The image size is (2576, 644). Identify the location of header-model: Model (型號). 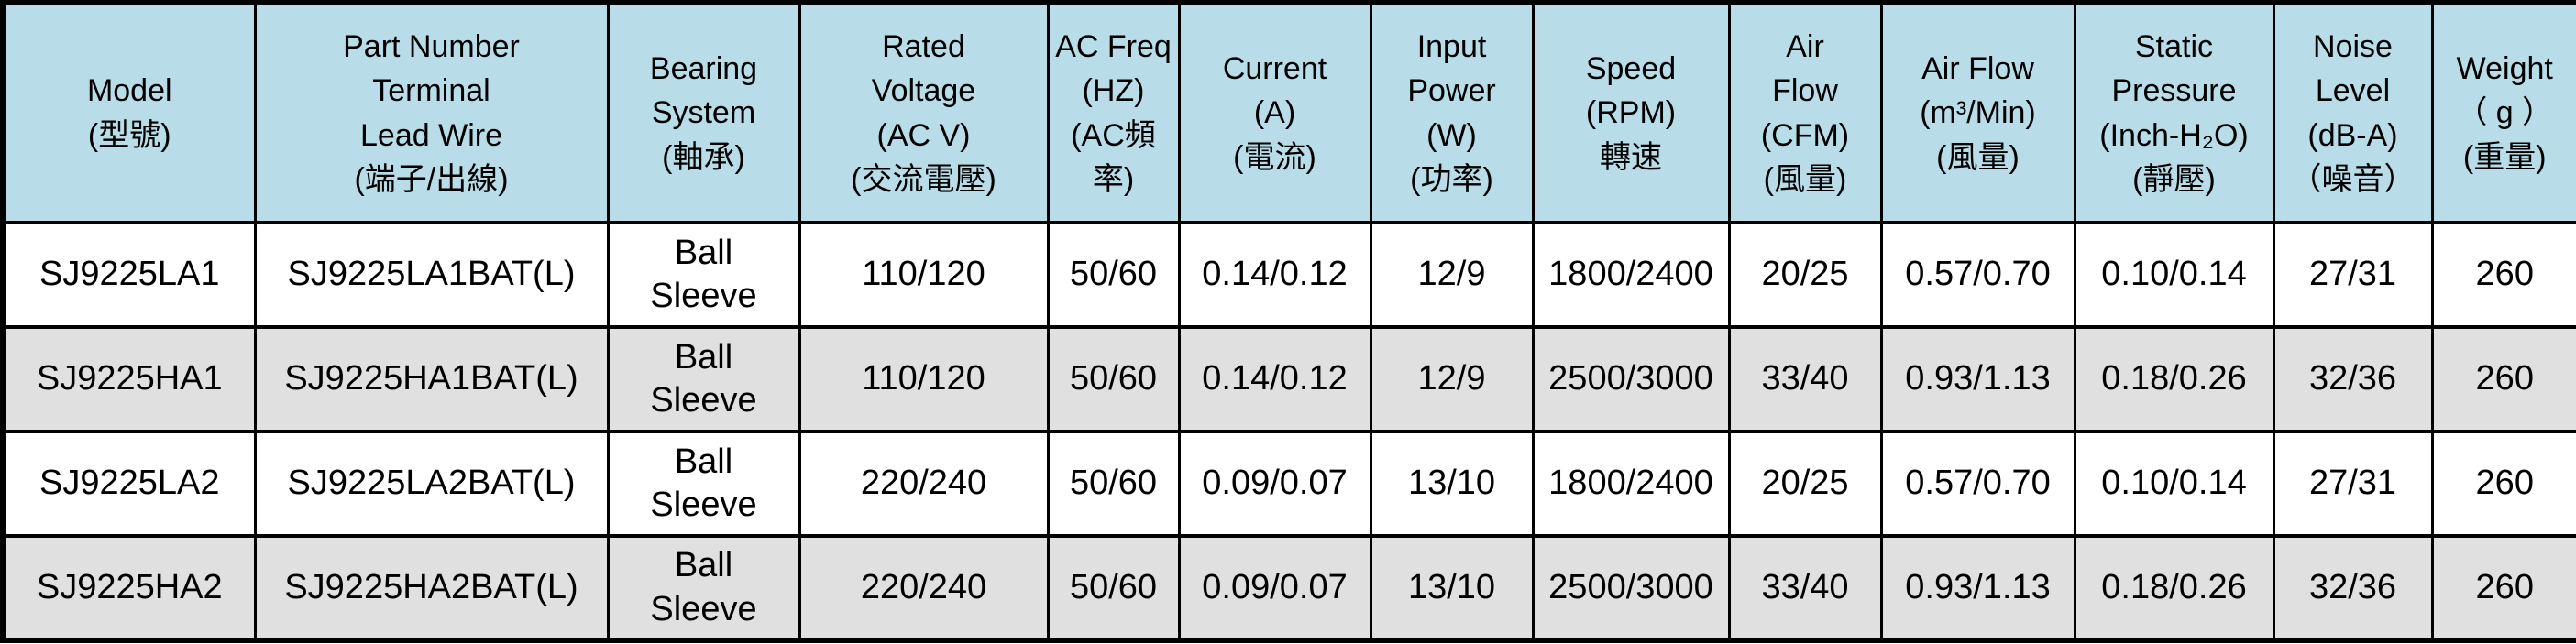
(129, 113).